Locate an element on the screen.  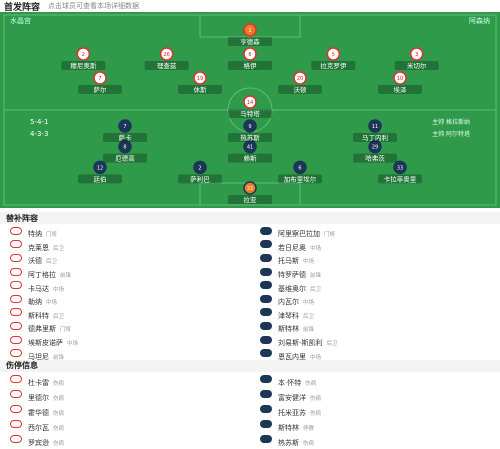
player-row: 特罗萨德 前锋 is located at coordinates (375, 272).